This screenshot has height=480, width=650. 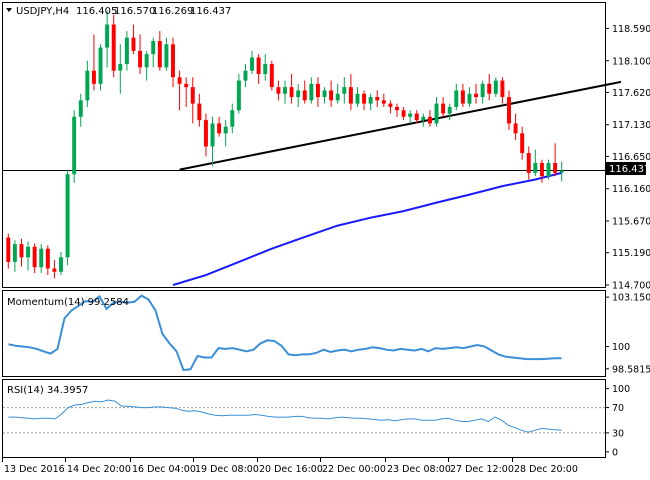 I want to click on dropdown-triangle-icon, so click(x=9, y=10).